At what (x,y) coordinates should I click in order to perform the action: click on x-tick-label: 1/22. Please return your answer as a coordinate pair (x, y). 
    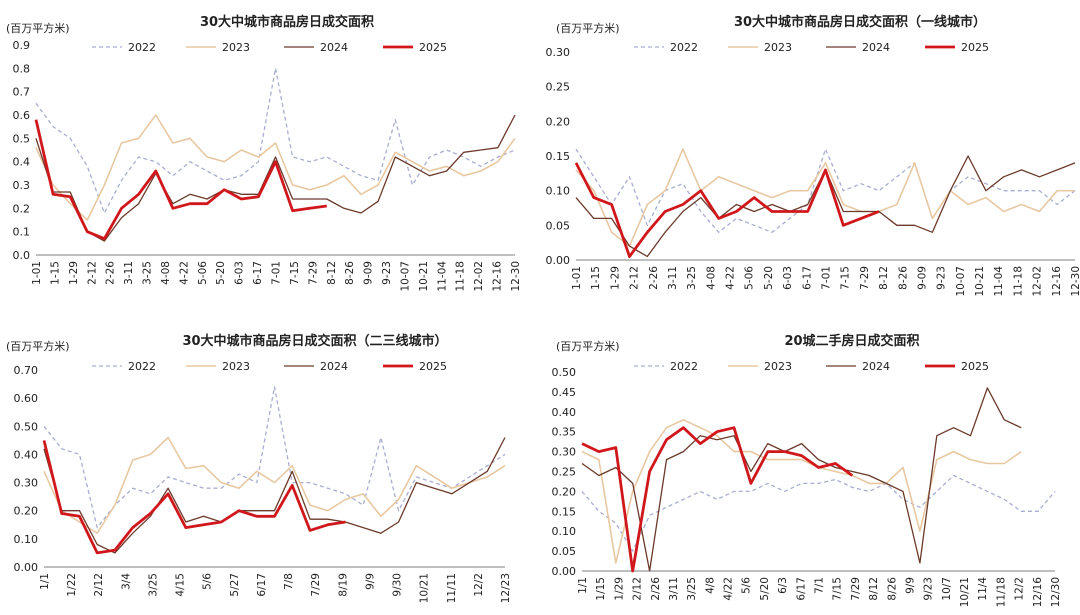
    Looking at the image, I should click on (72, 585).